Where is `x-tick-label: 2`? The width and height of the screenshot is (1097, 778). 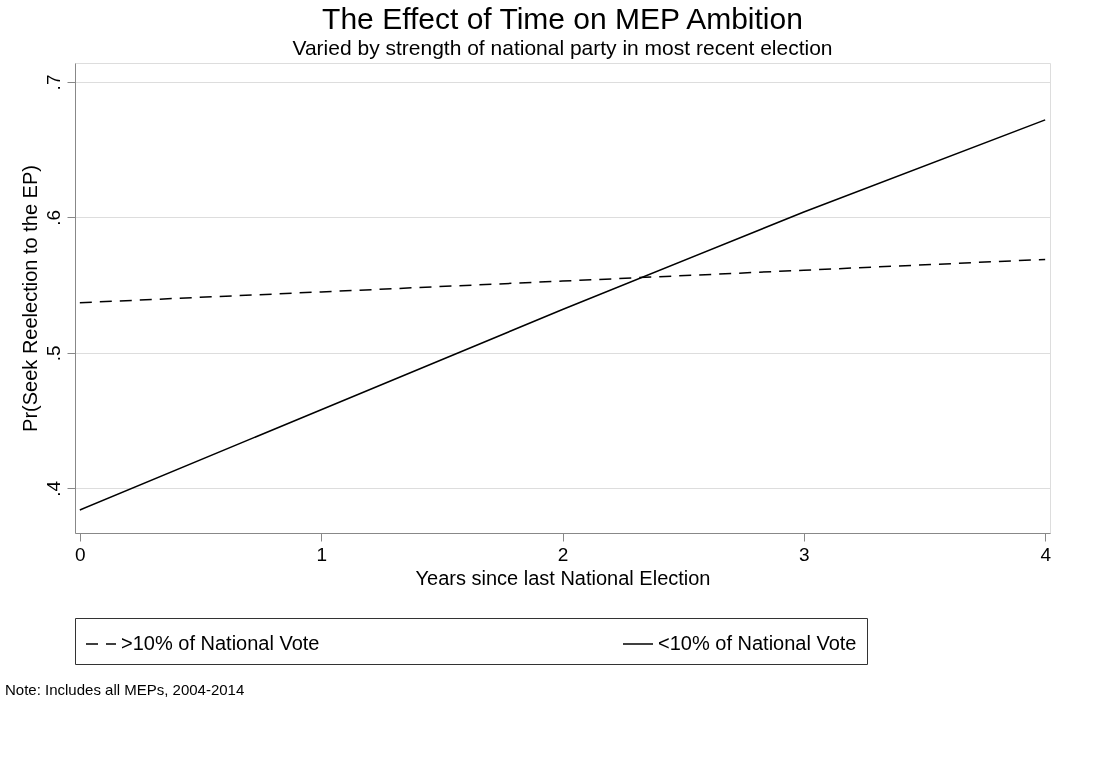
x-tick-label: 2 is located at coordinates (563, 554).